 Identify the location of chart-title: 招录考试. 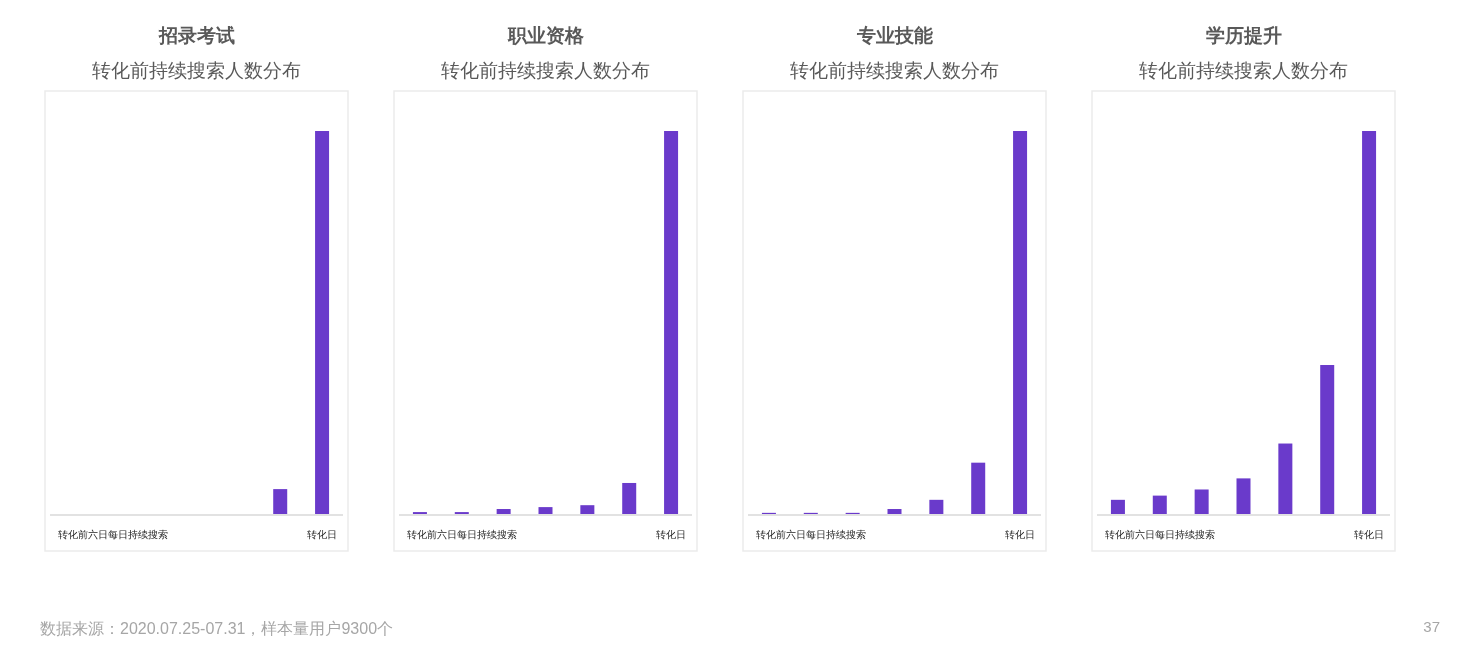
(196, 35).